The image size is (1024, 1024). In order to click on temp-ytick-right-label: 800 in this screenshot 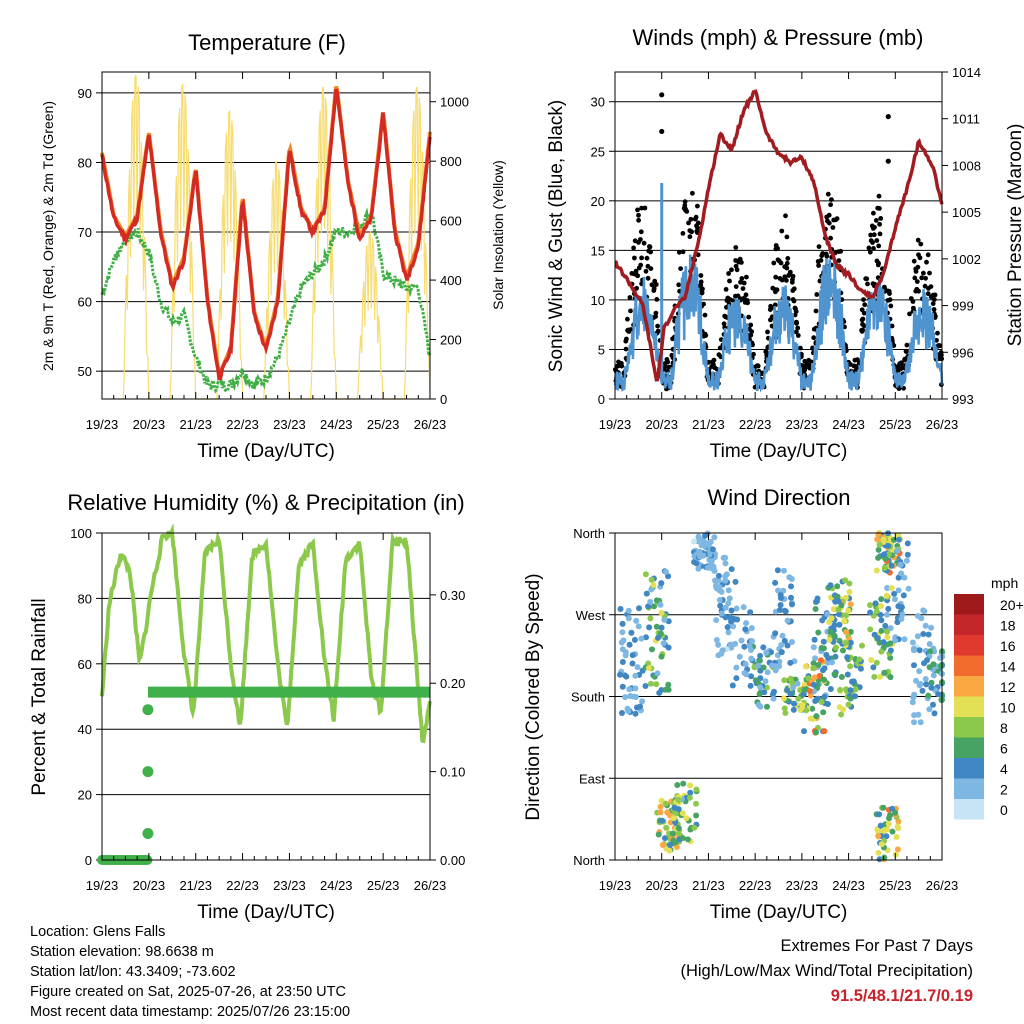, I will do `click(451, 161)`.